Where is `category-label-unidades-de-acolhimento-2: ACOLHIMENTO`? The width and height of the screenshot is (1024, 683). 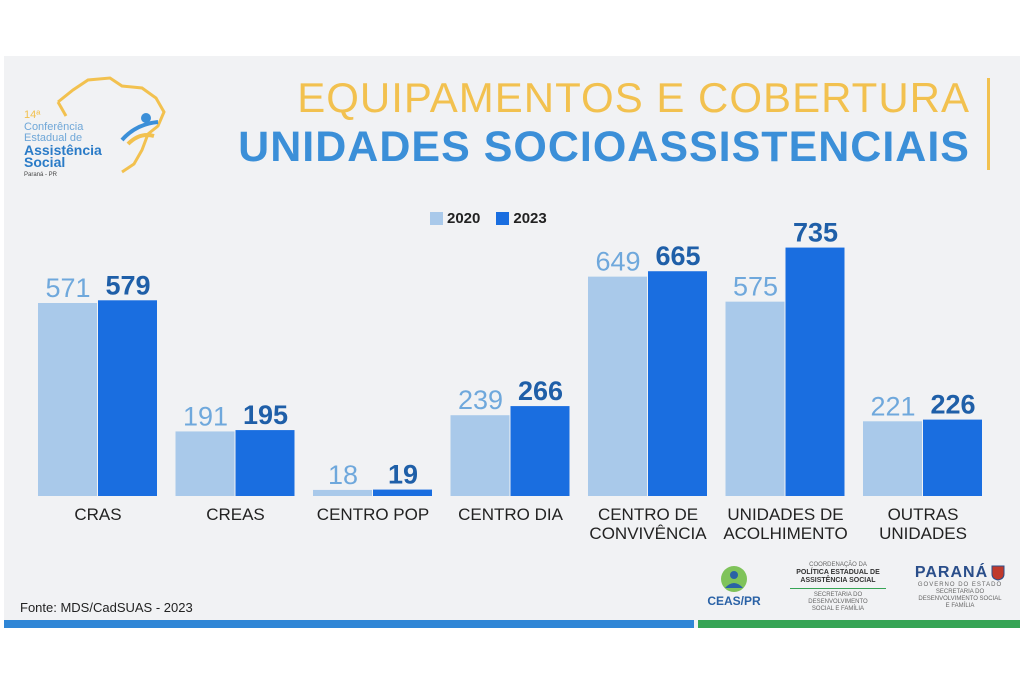 category-label-unidades-de-acolhimento-2: ACOLHIMENTO is located at coordinates (785, 533).